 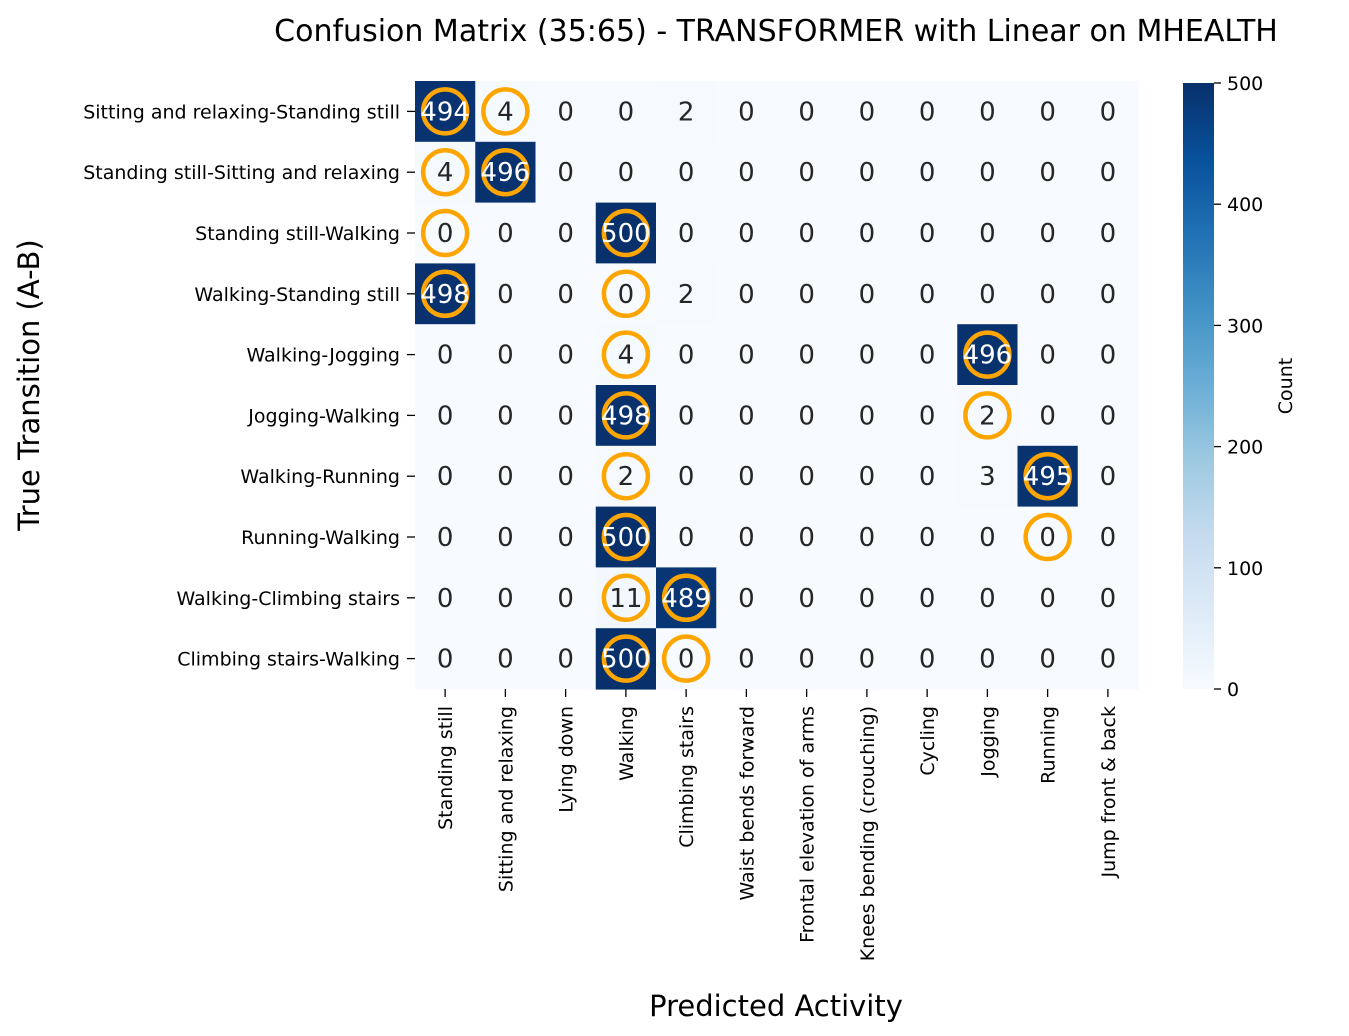 What do you see at coordinates (288, 599) in the screenshot?
I see `y-tick-label: Walking-Climbing stairs` at bounding box center [288, 599].